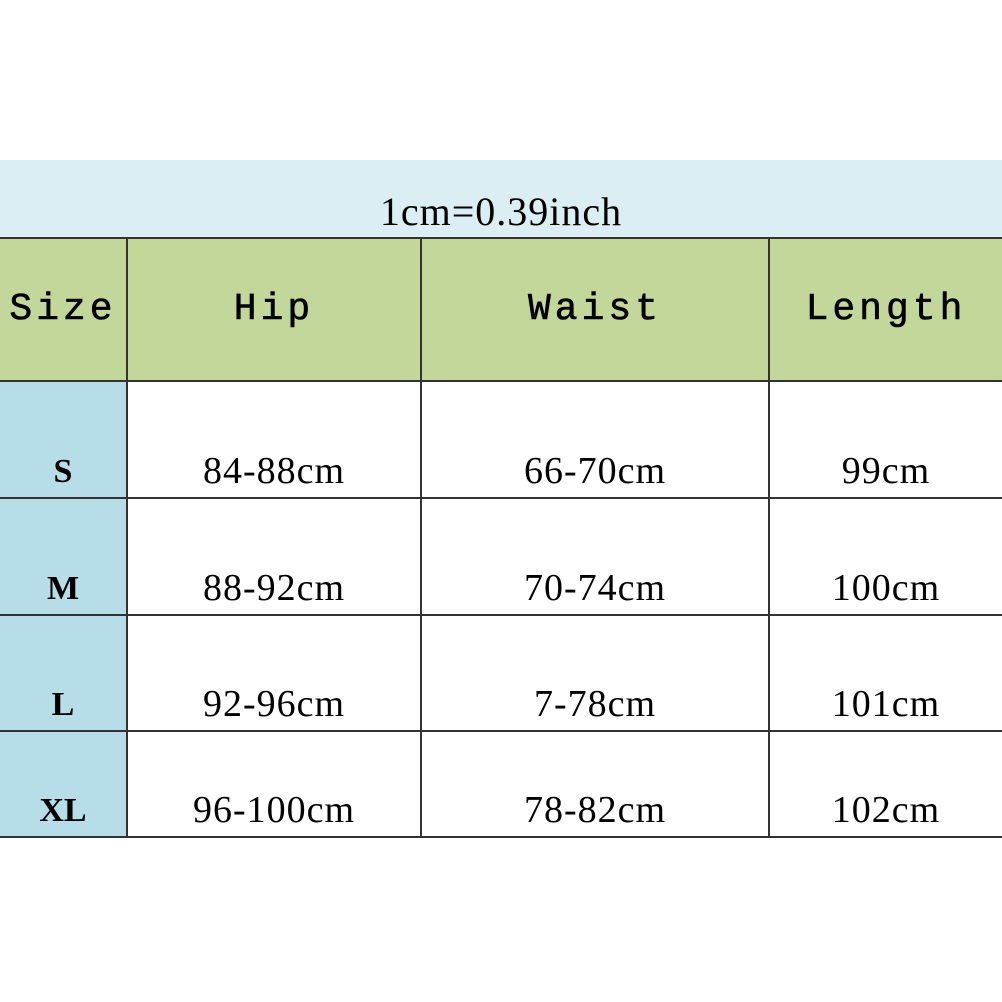 This screenshot has width=1002, height=1002. What do you see at coordinates (64, 785) in the screenshot?
I see `size-cell: XL` at bounding box center [64, 785].